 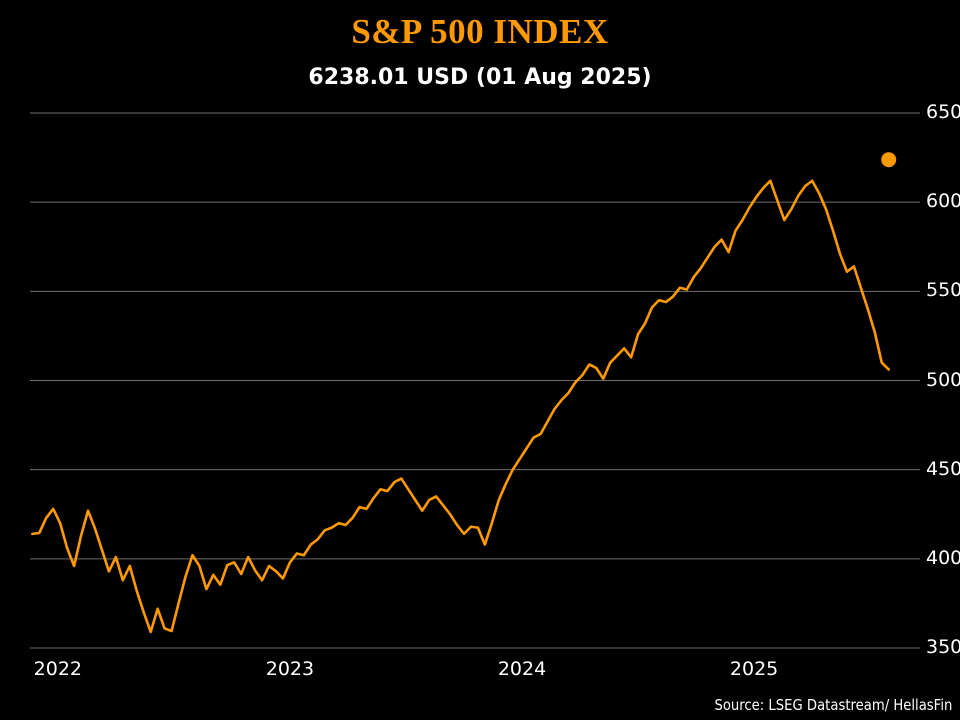 I want to click on y-axis-tick-label: 6000, so click(x=943, y=201).